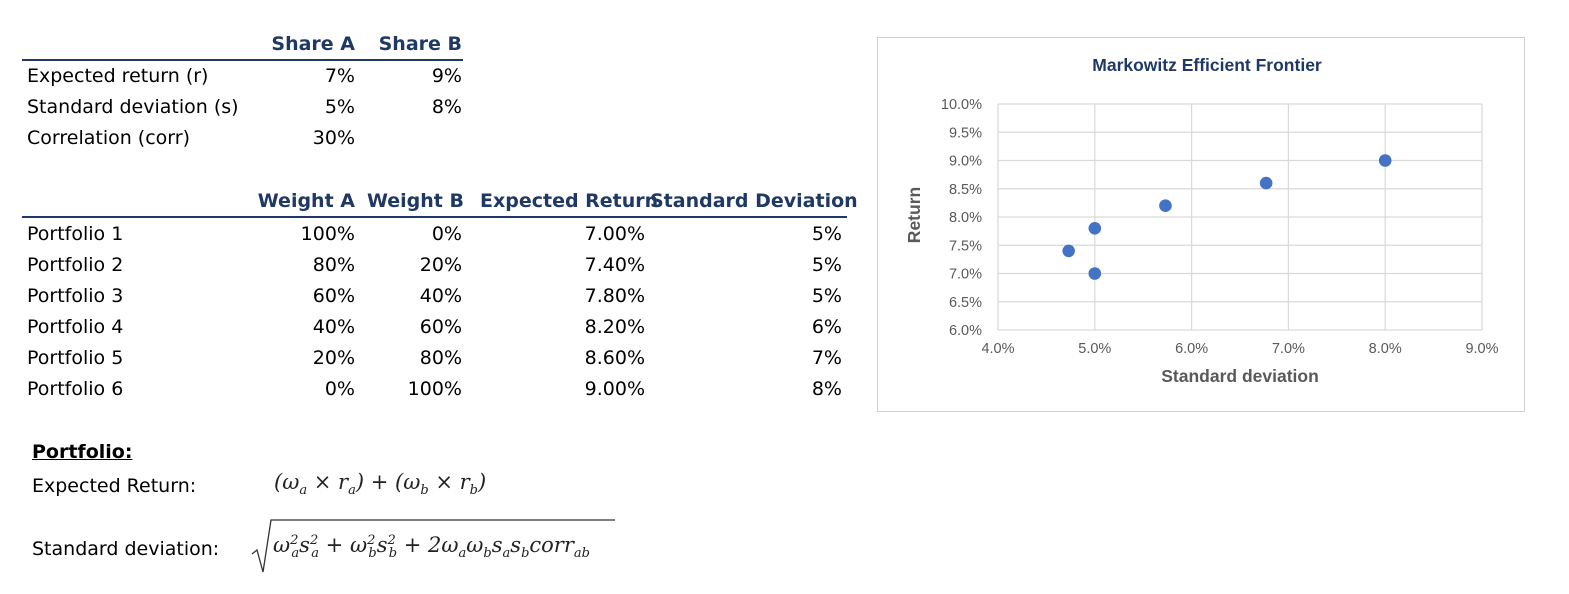 The image size is (1569, 594). I want to click on y-tick-label: 7.5%, so click(965, 246).